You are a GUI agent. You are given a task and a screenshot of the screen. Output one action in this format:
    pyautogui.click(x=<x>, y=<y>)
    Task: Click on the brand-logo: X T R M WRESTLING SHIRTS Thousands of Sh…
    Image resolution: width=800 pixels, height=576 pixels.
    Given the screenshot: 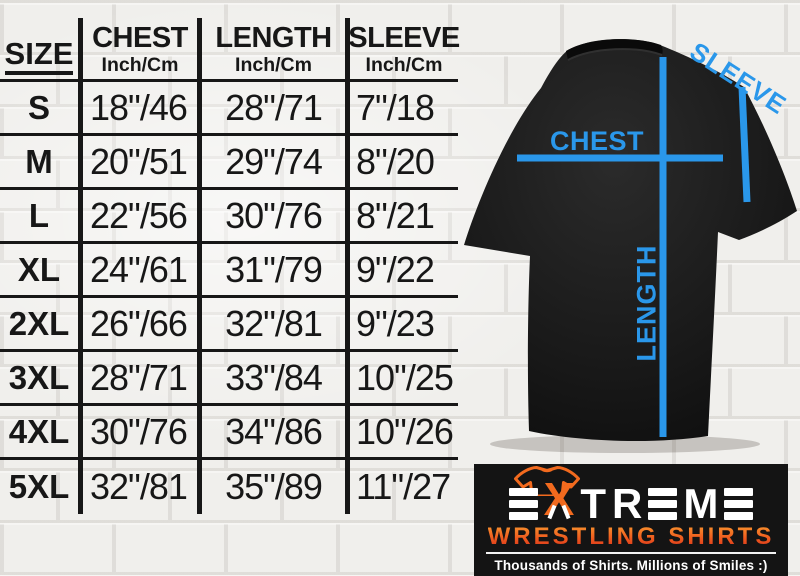 What is the action you would take?
    pyautogui.click(x=631, y=520)
    